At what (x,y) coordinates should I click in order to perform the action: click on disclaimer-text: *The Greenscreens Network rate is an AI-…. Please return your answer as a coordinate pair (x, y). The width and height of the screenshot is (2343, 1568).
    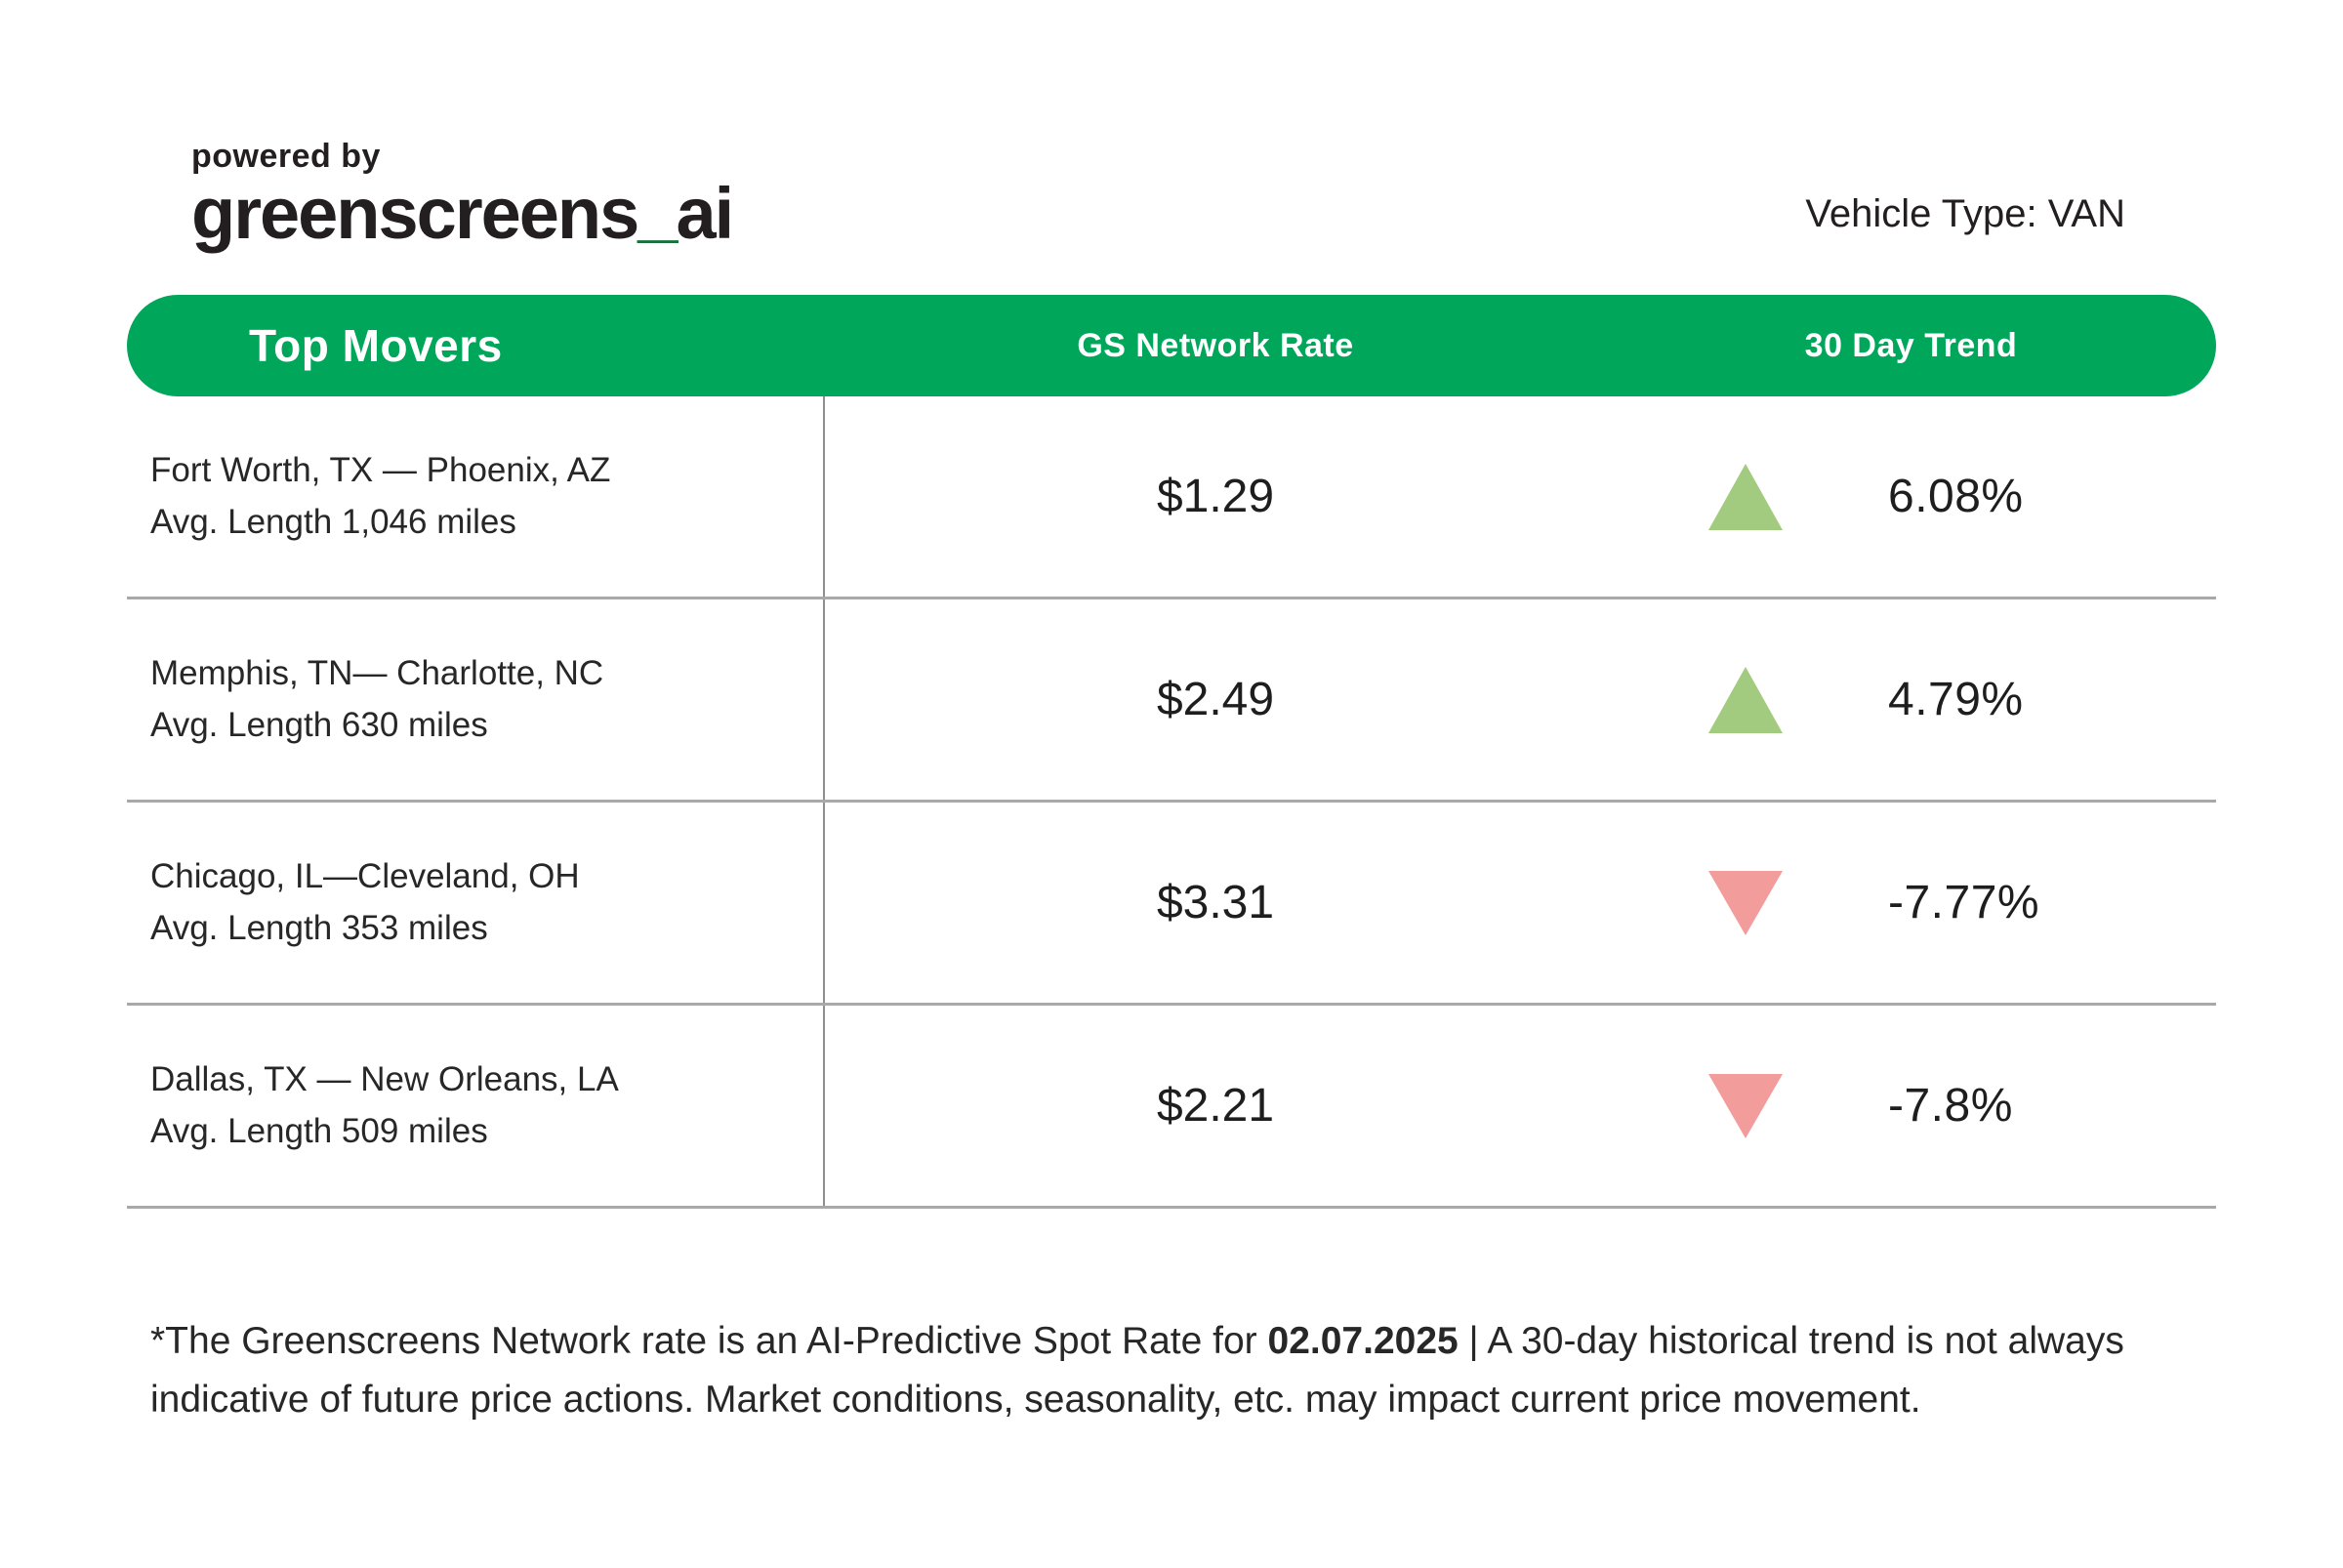
    Looking at the image, I should click on (1162, 1371).